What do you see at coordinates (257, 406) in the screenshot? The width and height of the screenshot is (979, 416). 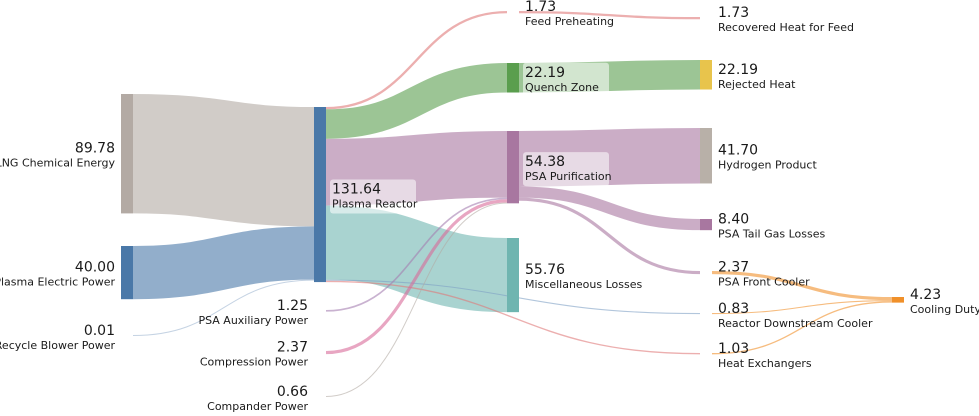 I see `node-label-cpd: Compander Power` at bounding box center [257, 406].